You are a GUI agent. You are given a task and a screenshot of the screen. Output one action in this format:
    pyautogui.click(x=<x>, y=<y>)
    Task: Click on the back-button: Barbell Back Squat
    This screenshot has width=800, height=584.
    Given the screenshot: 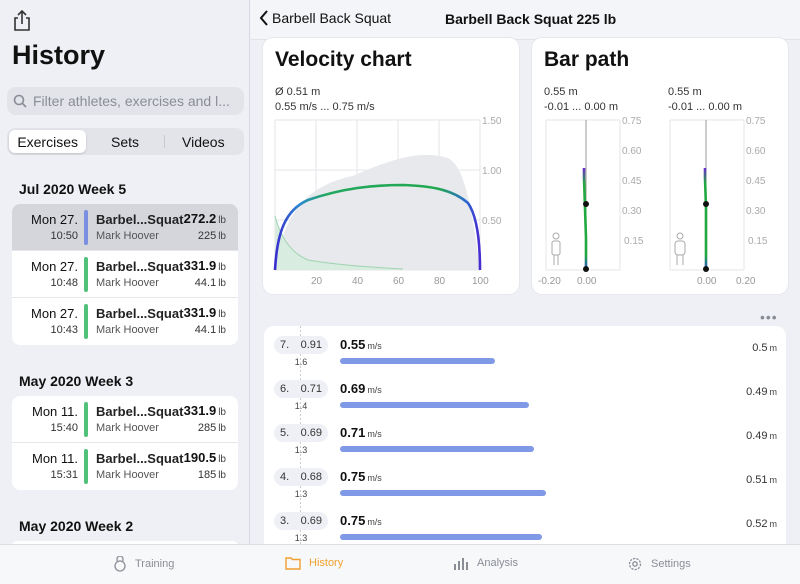 What is the action you would take?
    pyautogui.click(x=325, y=18)
    